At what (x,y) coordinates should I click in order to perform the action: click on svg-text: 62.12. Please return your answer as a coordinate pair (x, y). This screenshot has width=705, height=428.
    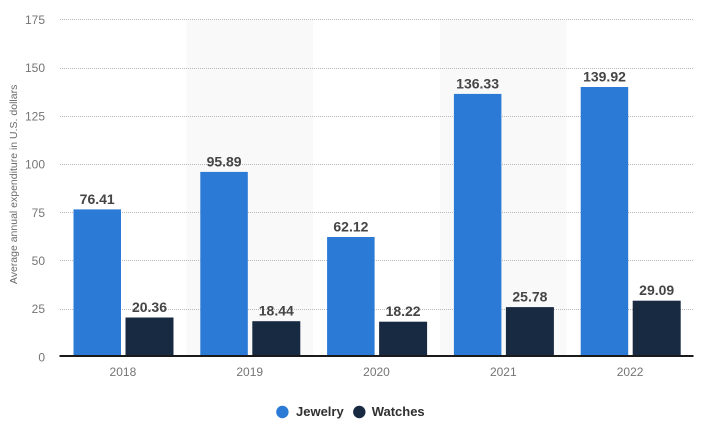
    Looking at the image, I should click on (350, 226).